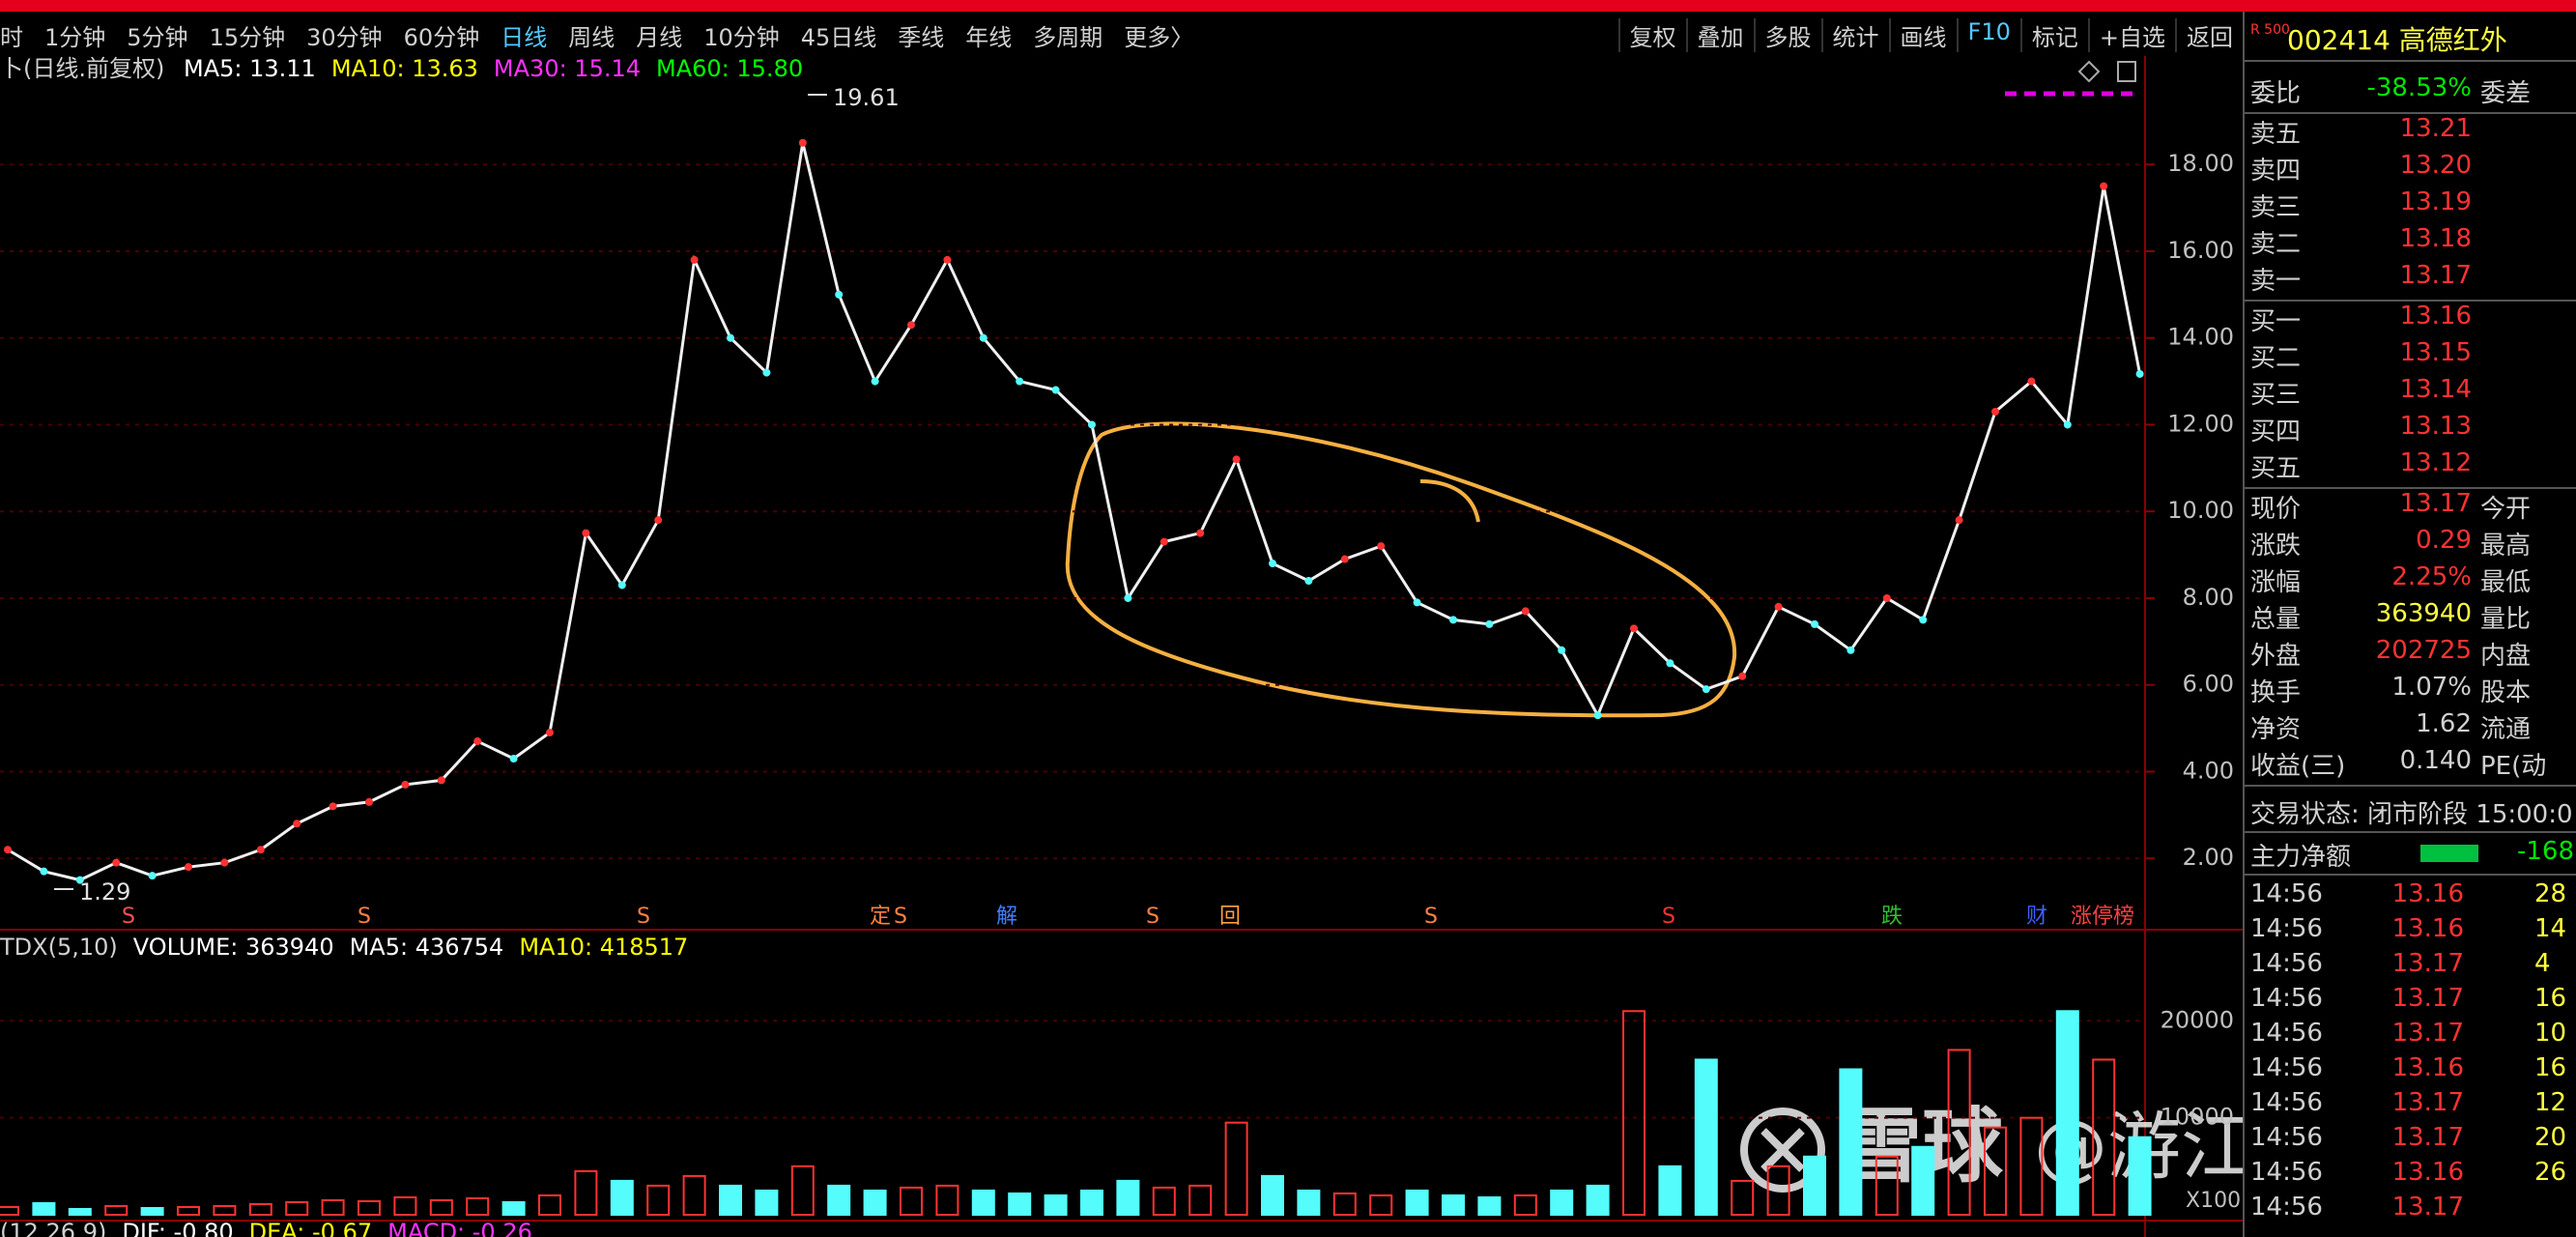 This screenshot has width=2576, height=1237. I want to click on y-tick-label: 2.00, so click(2209, 858).